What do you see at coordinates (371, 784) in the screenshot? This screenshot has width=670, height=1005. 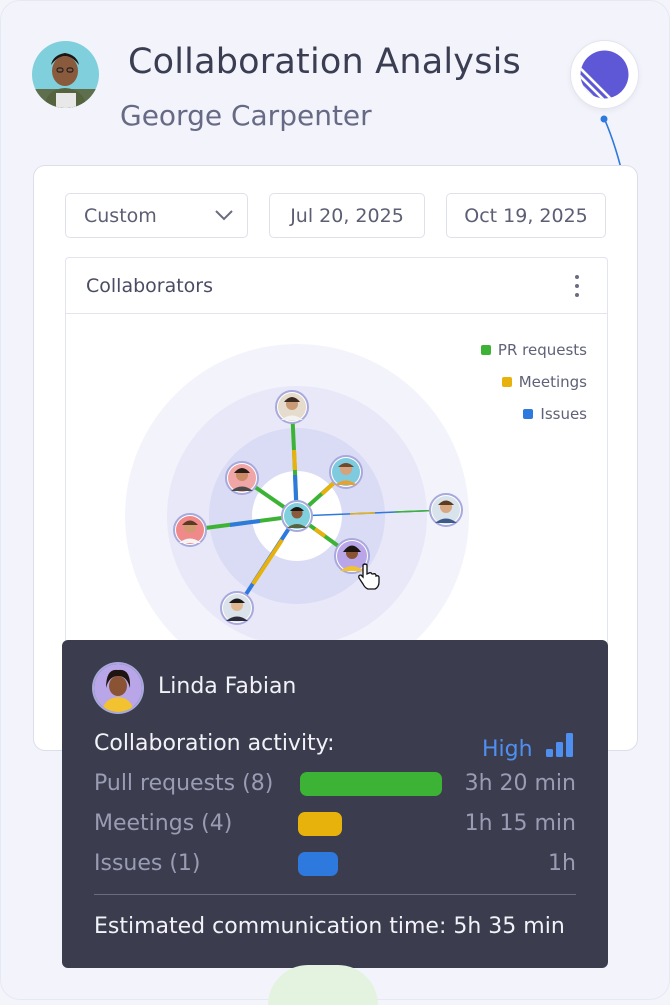 I see `pull-requests-bar` at bounding box center [371, 784].